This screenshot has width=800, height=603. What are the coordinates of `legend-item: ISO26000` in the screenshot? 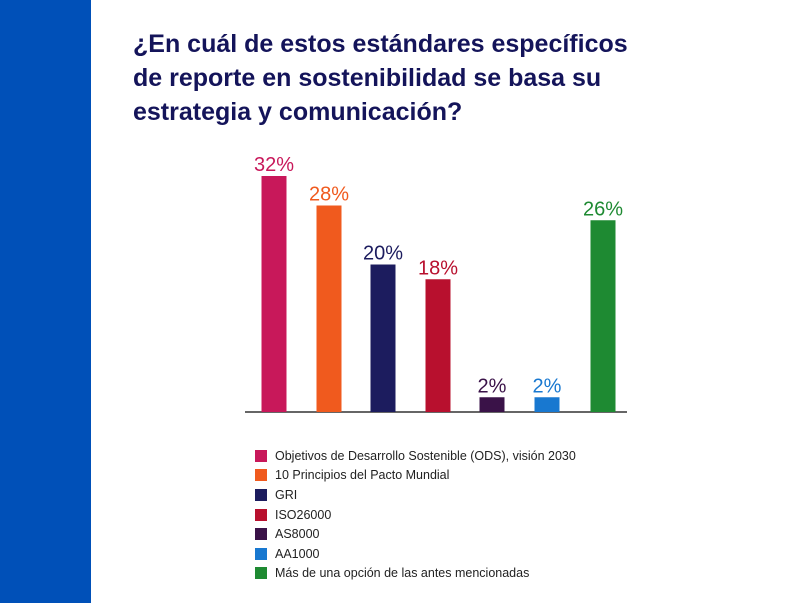 It's located at (415, 515).